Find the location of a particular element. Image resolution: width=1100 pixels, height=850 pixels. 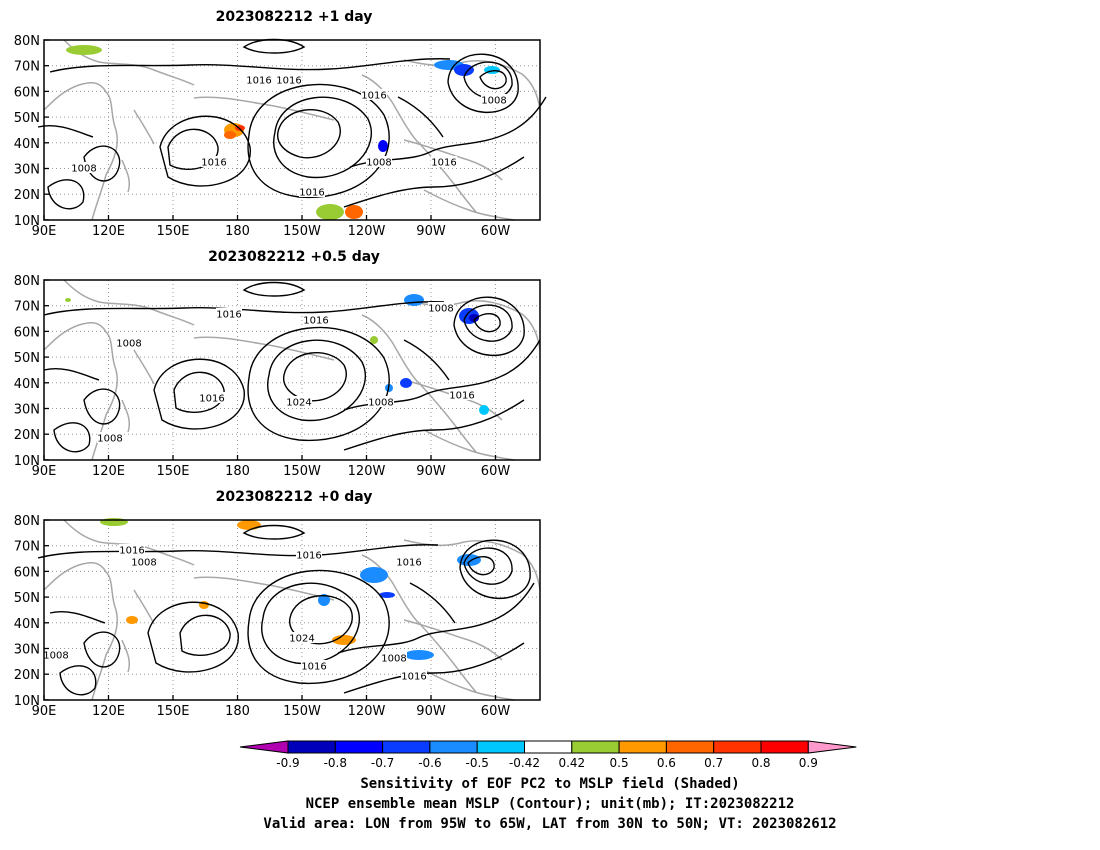

panel-frame is located at coordinates (292, 370).